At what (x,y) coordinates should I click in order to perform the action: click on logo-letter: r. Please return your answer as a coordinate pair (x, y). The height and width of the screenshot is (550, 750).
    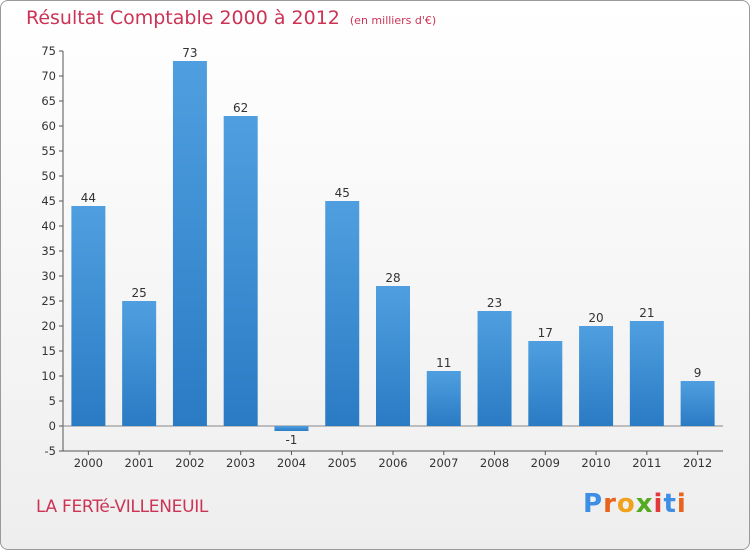
    Looking at the image, I should click on (610, 504).